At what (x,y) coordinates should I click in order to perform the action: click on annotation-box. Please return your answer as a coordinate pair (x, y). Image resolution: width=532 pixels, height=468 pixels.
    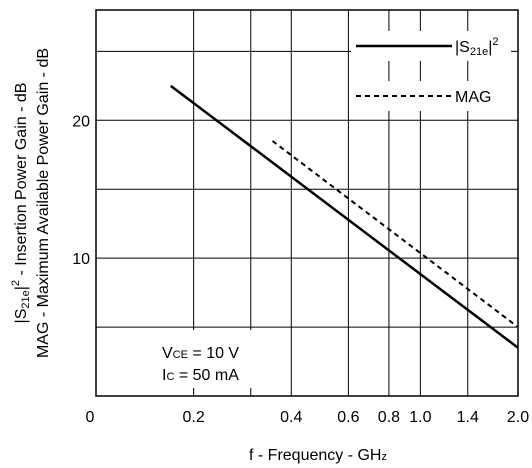
    Looking at the image, I should click on (205, 359).